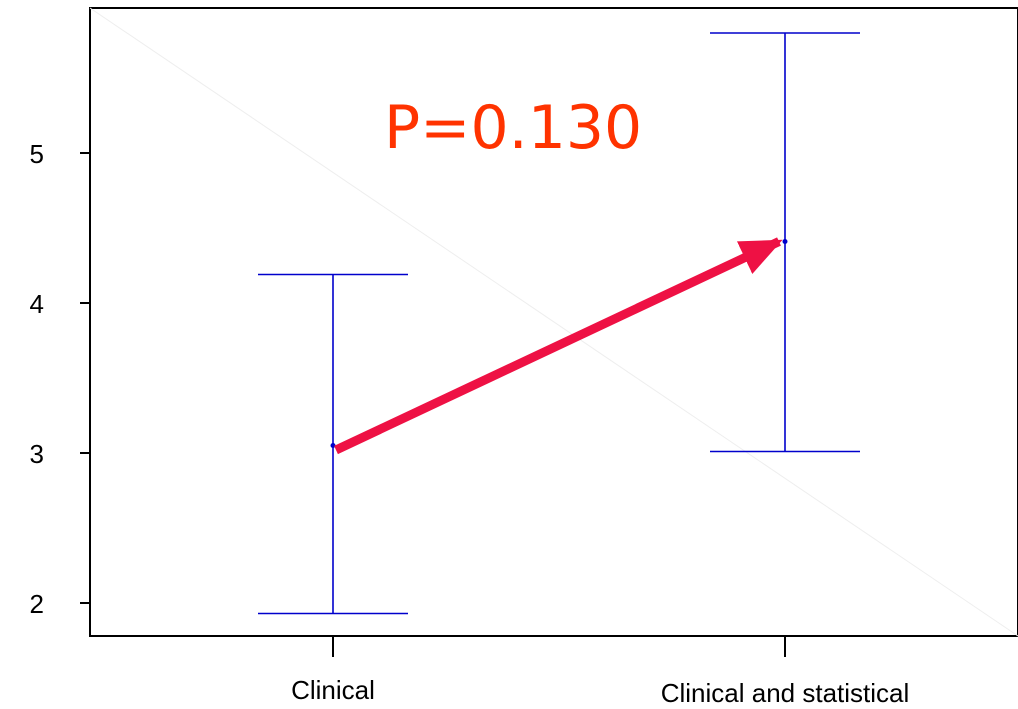 Image resolution: width=1018 pixels, height=709 pixels. Describe the element at coordinates (60, 379) in the screenshot. I see `y-axis: 2 3 4 5` at that location.